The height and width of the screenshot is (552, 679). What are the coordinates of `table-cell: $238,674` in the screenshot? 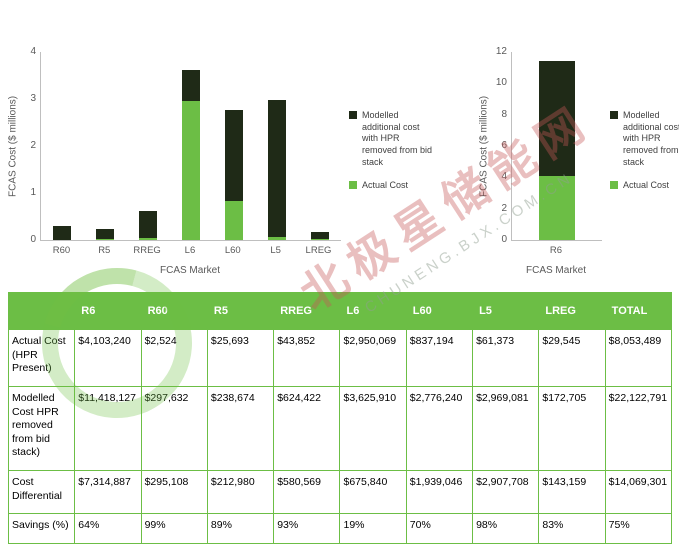 It's located at (240, 428).